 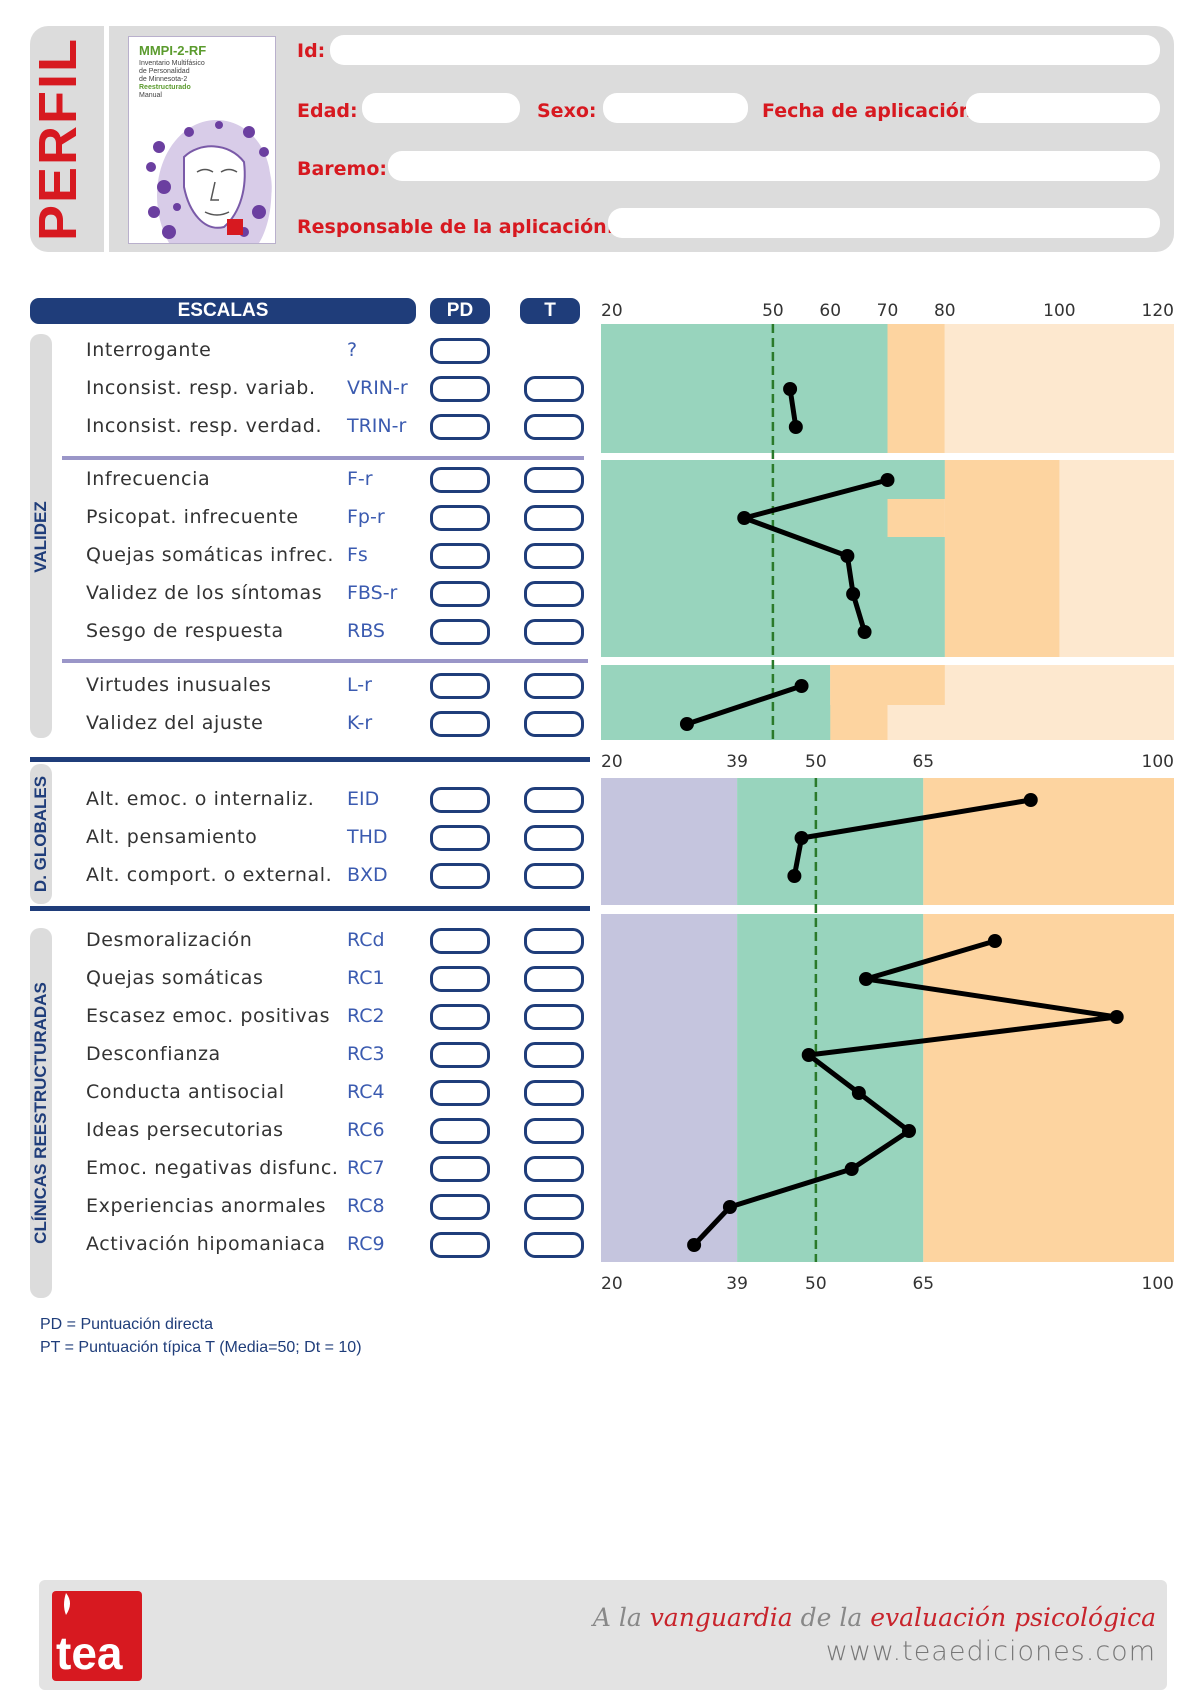 What do you see at coordinates (884, 223) in the screenshot?
I see `responsable-field` at bounding box center [884, 223].